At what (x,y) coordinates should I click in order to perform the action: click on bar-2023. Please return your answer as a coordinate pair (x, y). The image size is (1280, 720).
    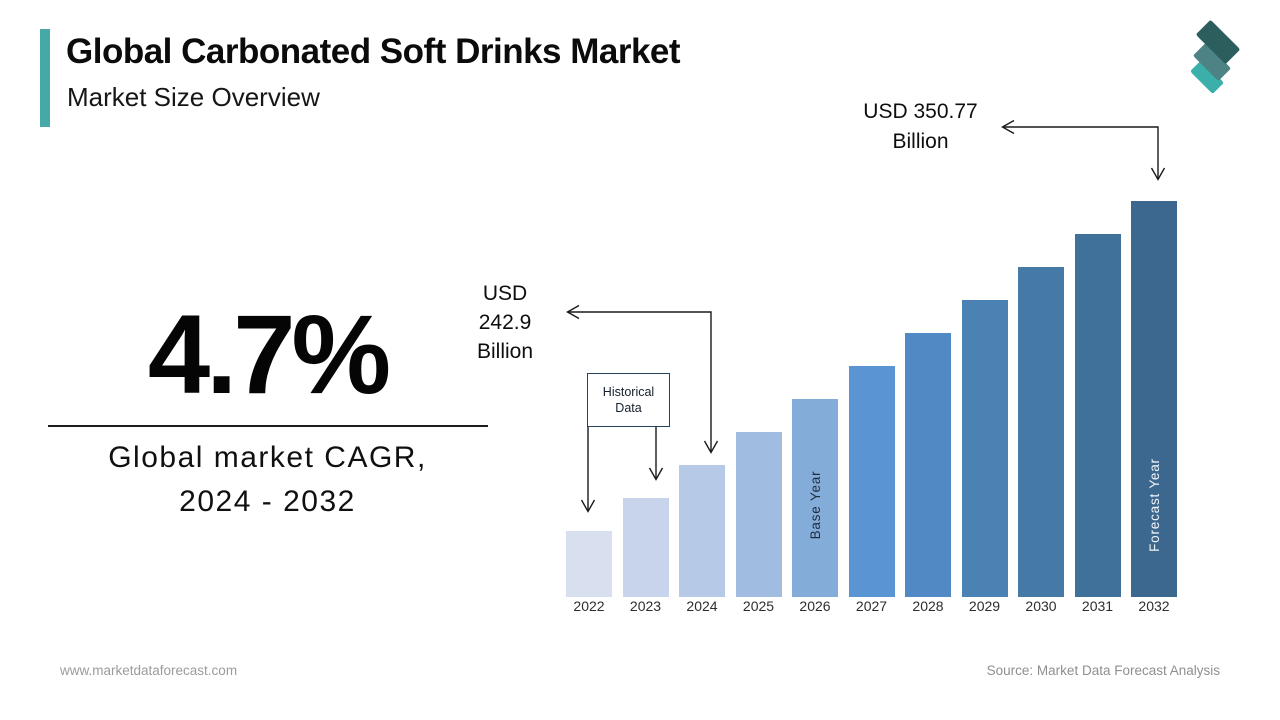
    Looking at the image, I should click on (645, 547).